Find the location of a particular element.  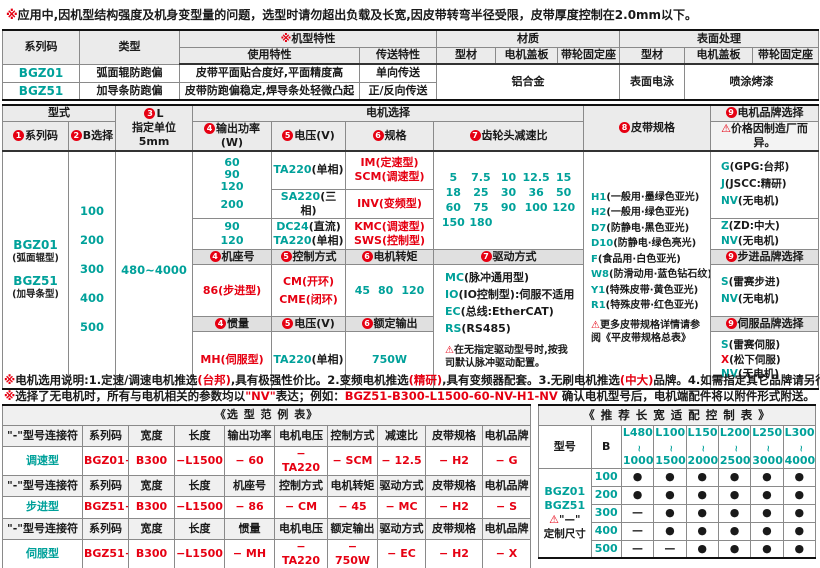

control-row-400: 400 — ● ● ● ● ● is located at coordinates (678, 531).